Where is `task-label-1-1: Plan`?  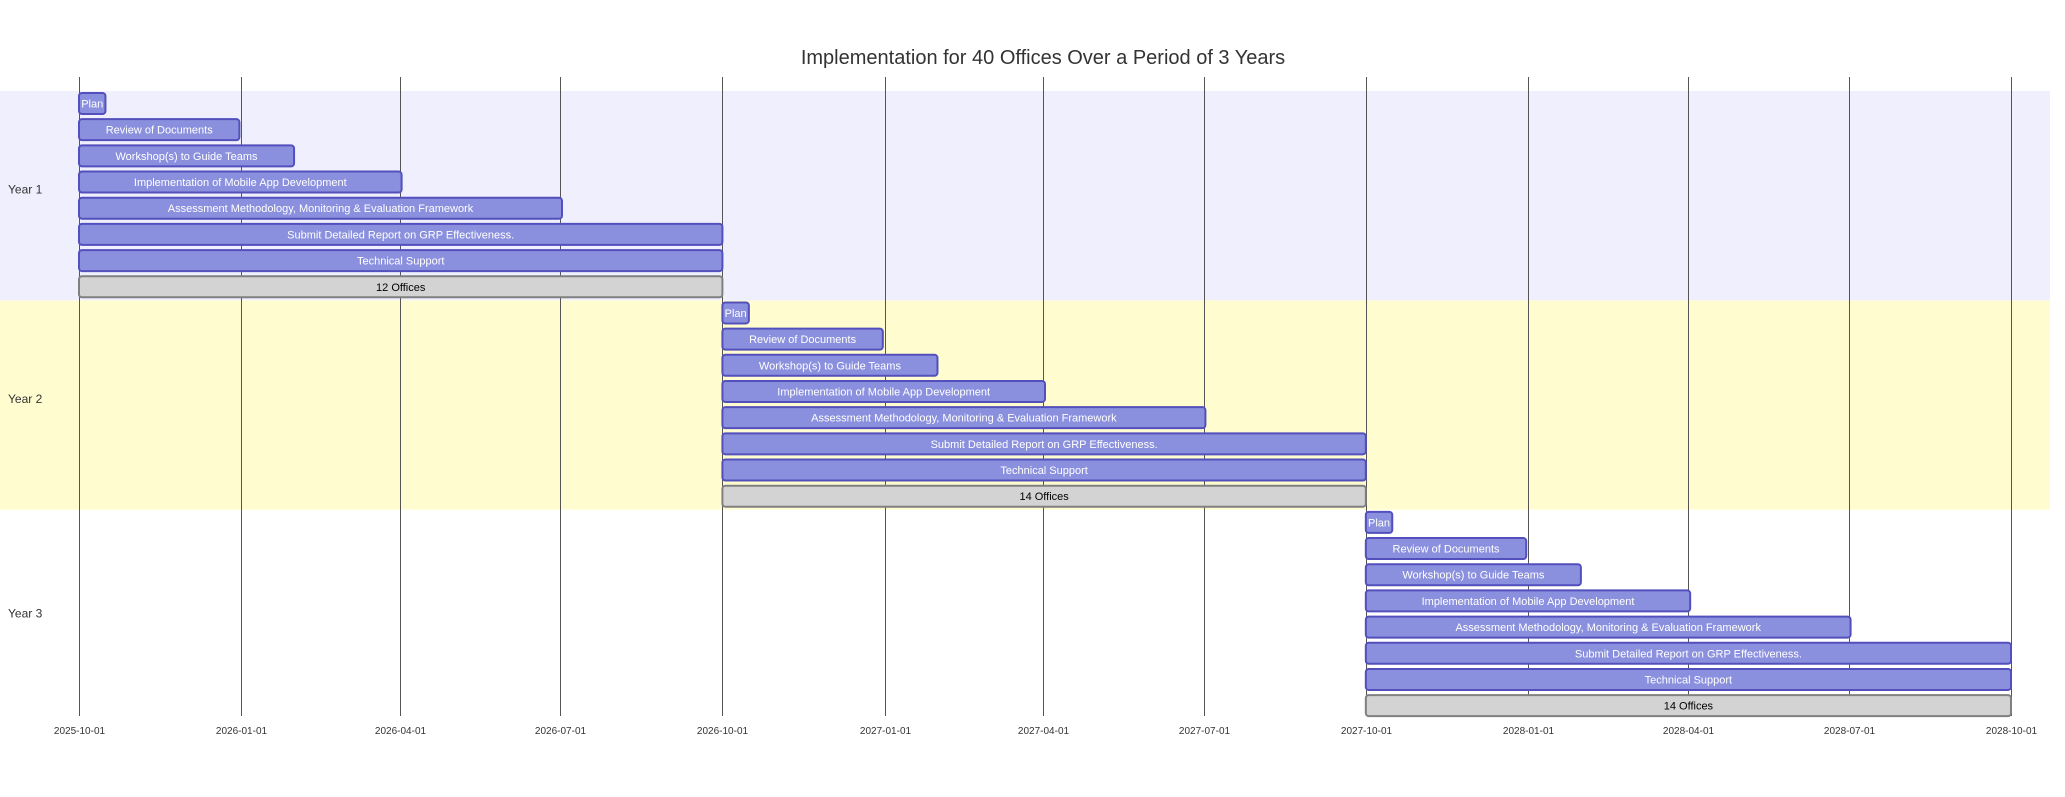
task-label-1-1: Plan is located at coordinates (92, 105).